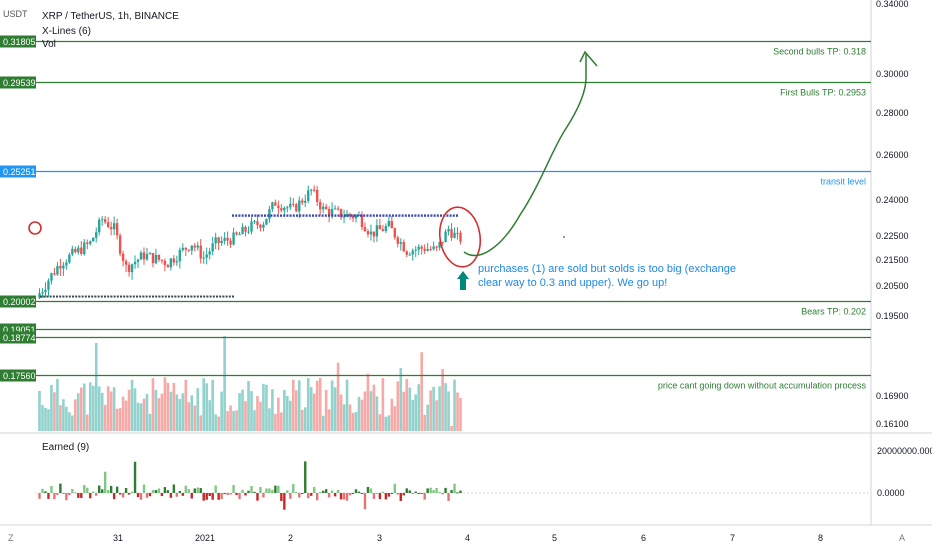  Describe the element at coordinates (19, 330) in the screenshot. I see `level-price-text: 0.19051` at that location.